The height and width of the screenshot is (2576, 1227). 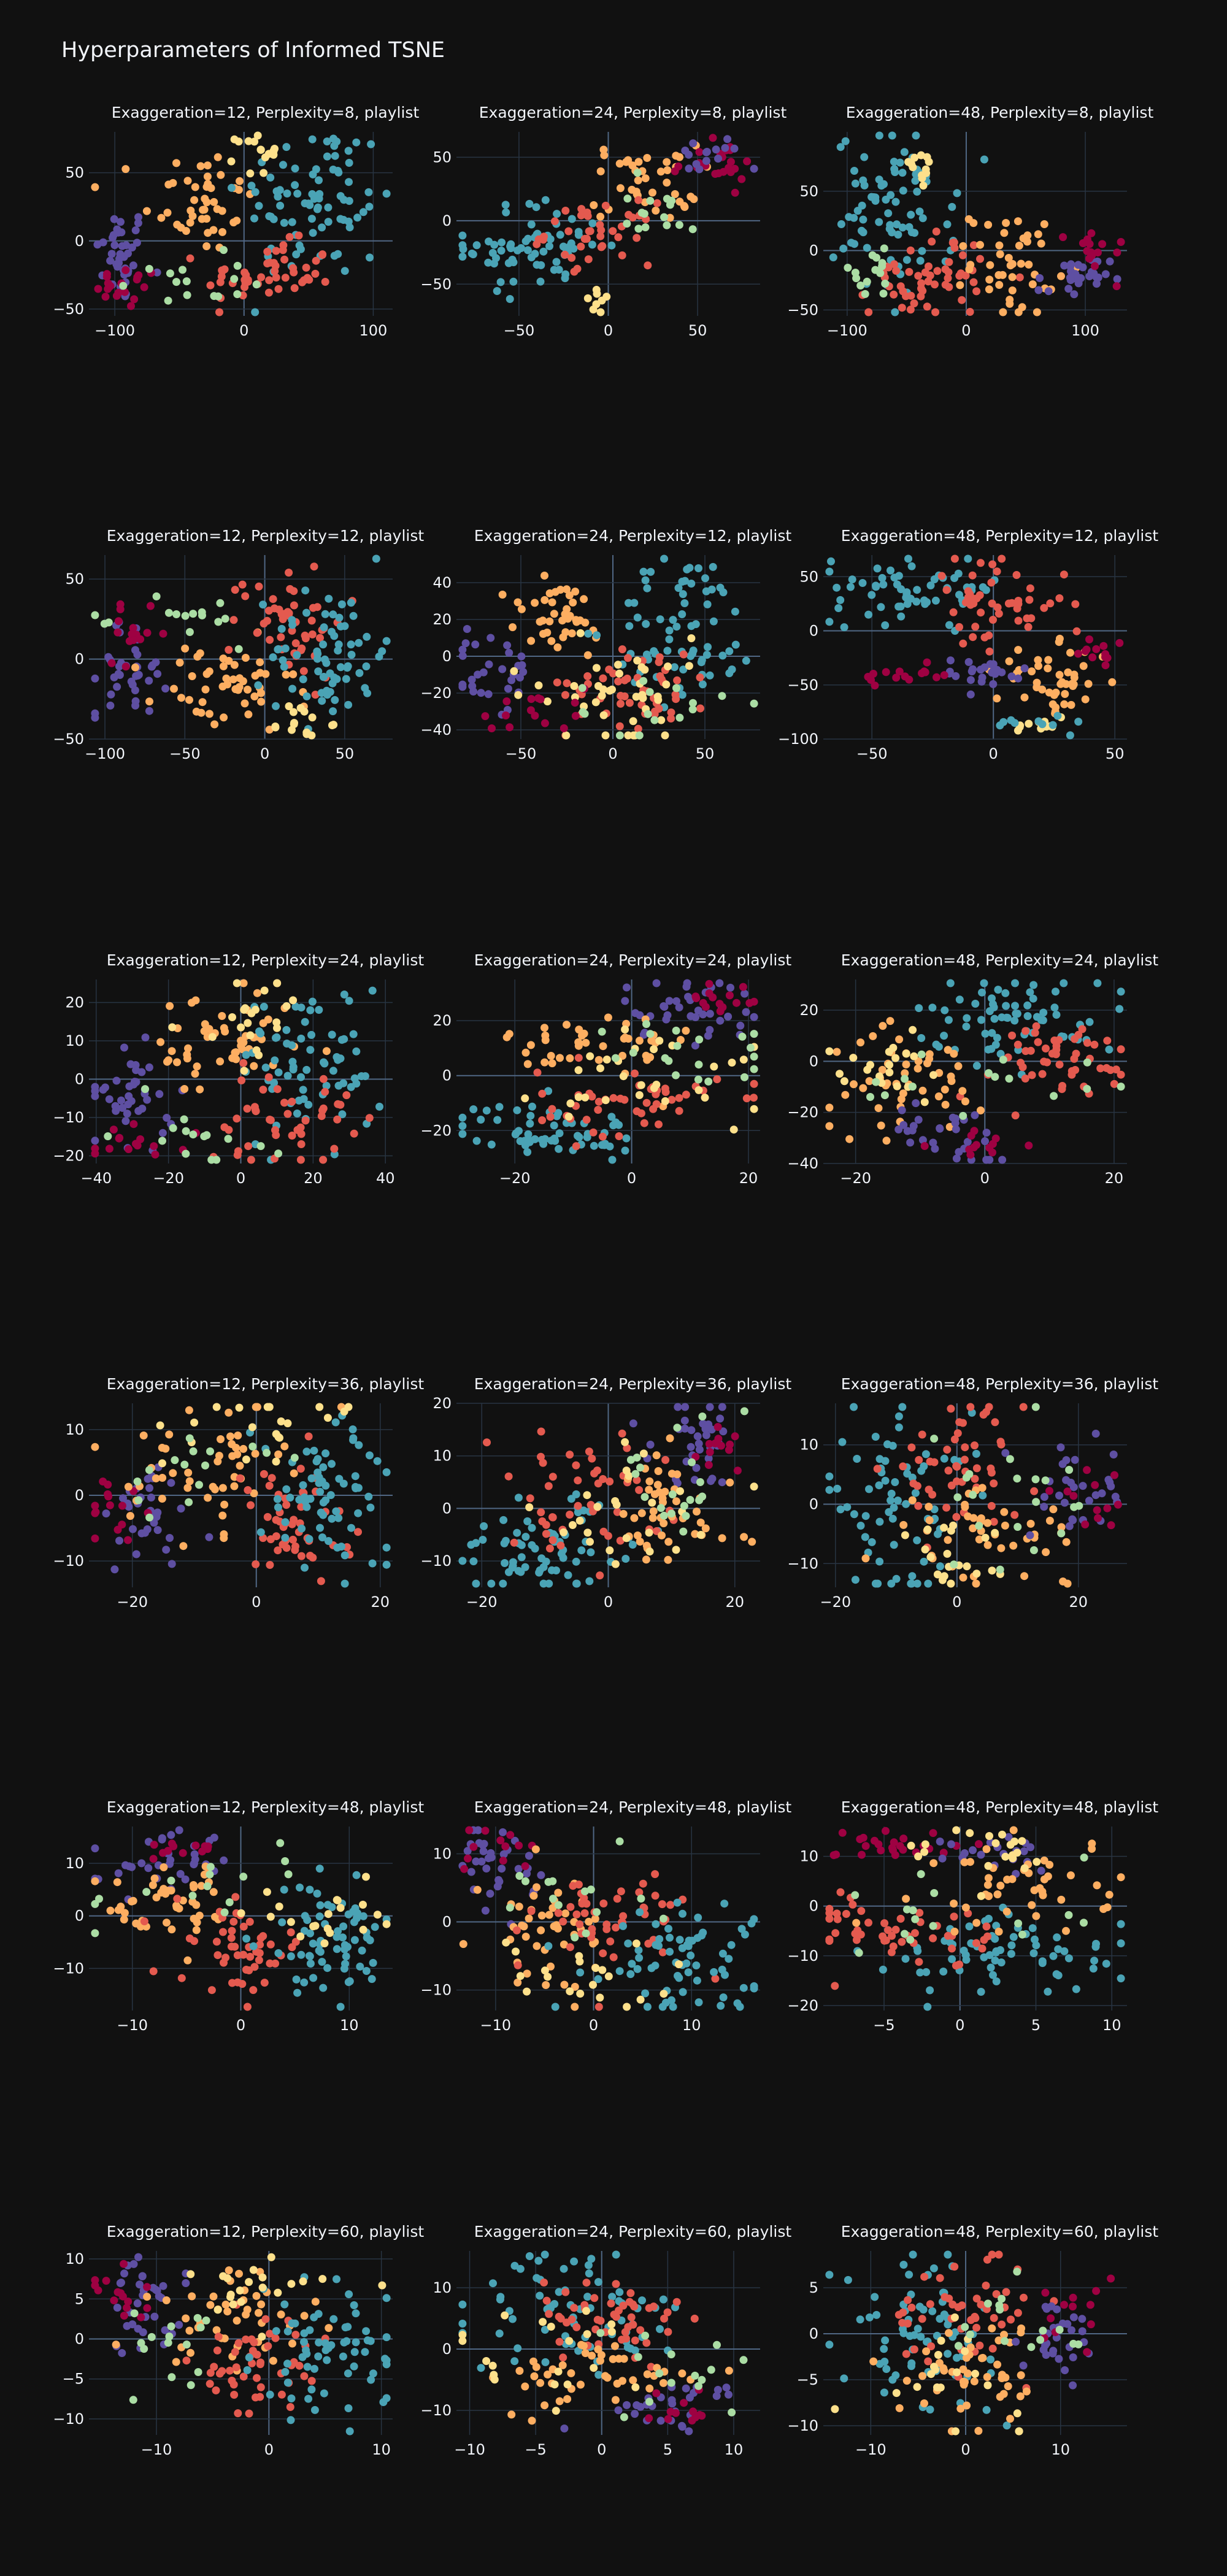 I want to click on scatter-points, so click(x=974, y=647).